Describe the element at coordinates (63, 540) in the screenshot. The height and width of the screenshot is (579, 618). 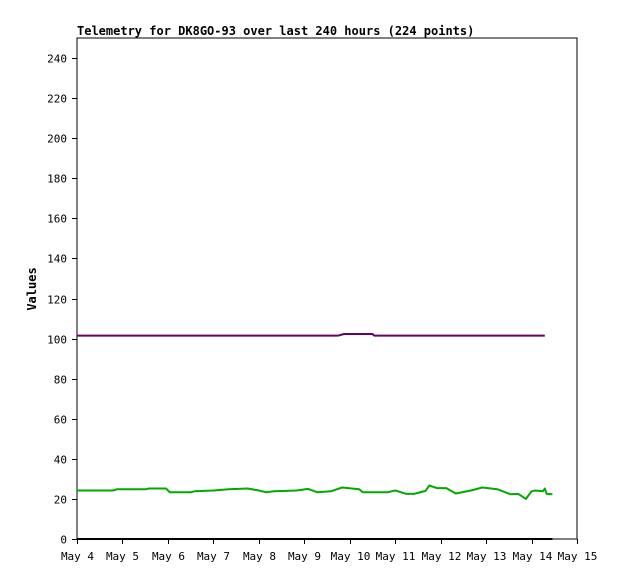
I see `y-tick-label: 0` at that location.